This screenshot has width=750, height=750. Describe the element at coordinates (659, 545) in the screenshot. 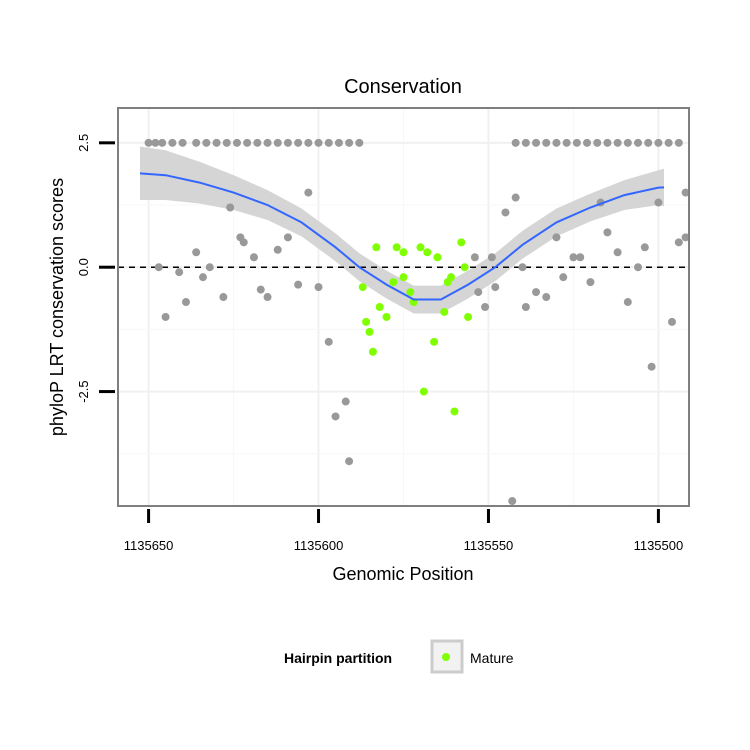

I see `x-tick-label-3: 1135500` at that location.